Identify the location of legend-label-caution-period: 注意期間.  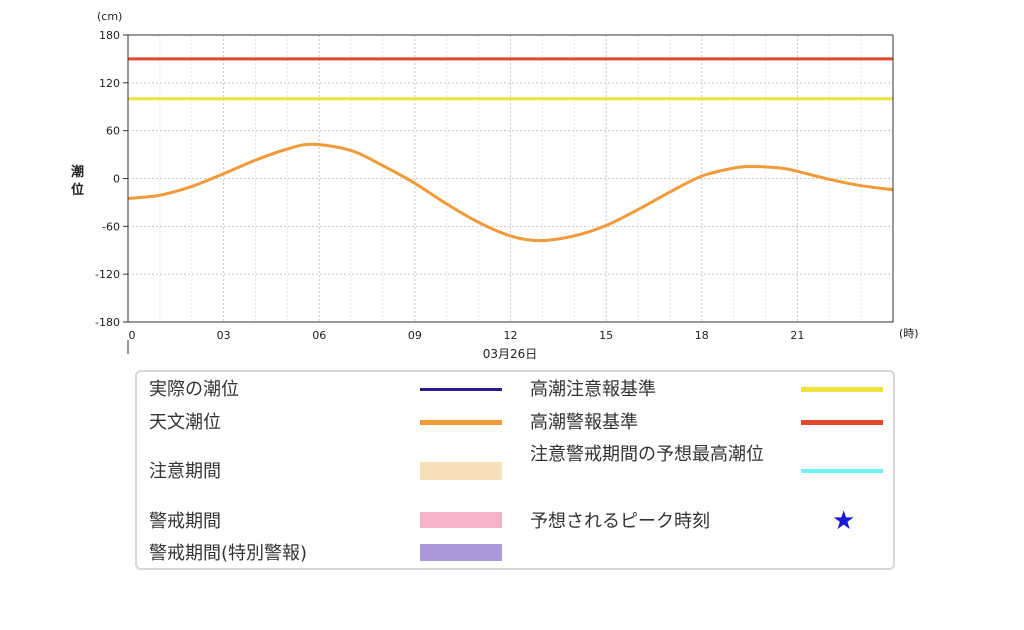
(185, 471).